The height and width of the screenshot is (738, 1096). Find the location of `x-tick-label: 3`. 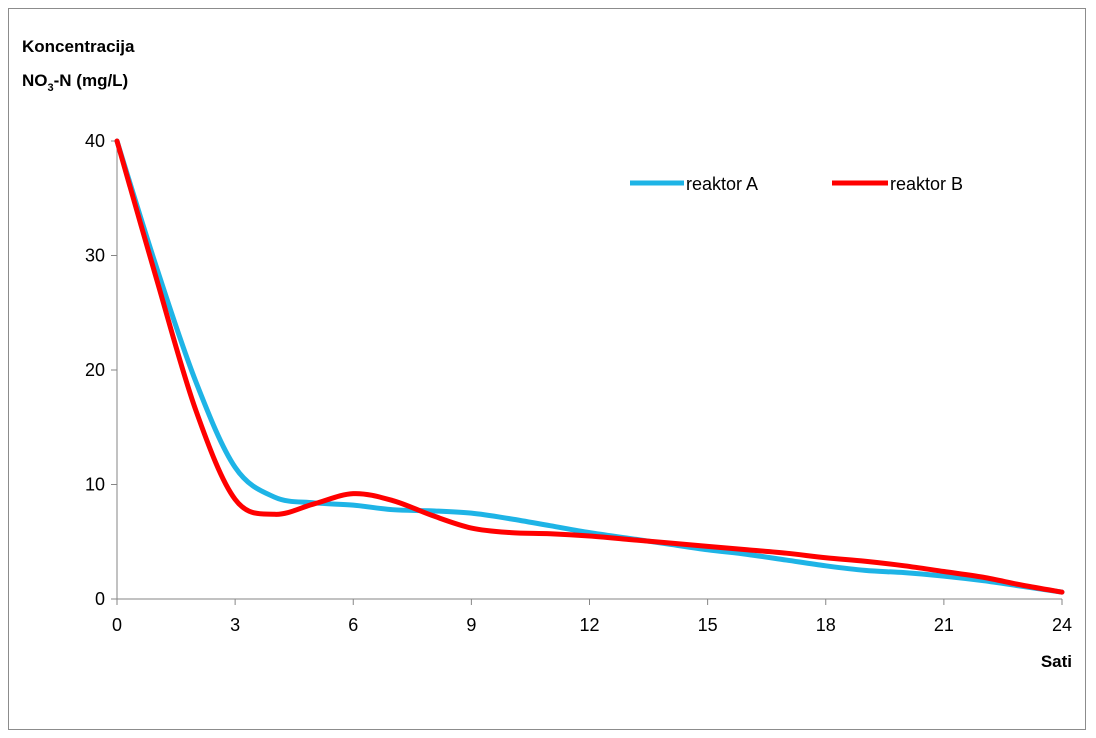

x-tick-label: 3 is located at coordinates (235, 625).